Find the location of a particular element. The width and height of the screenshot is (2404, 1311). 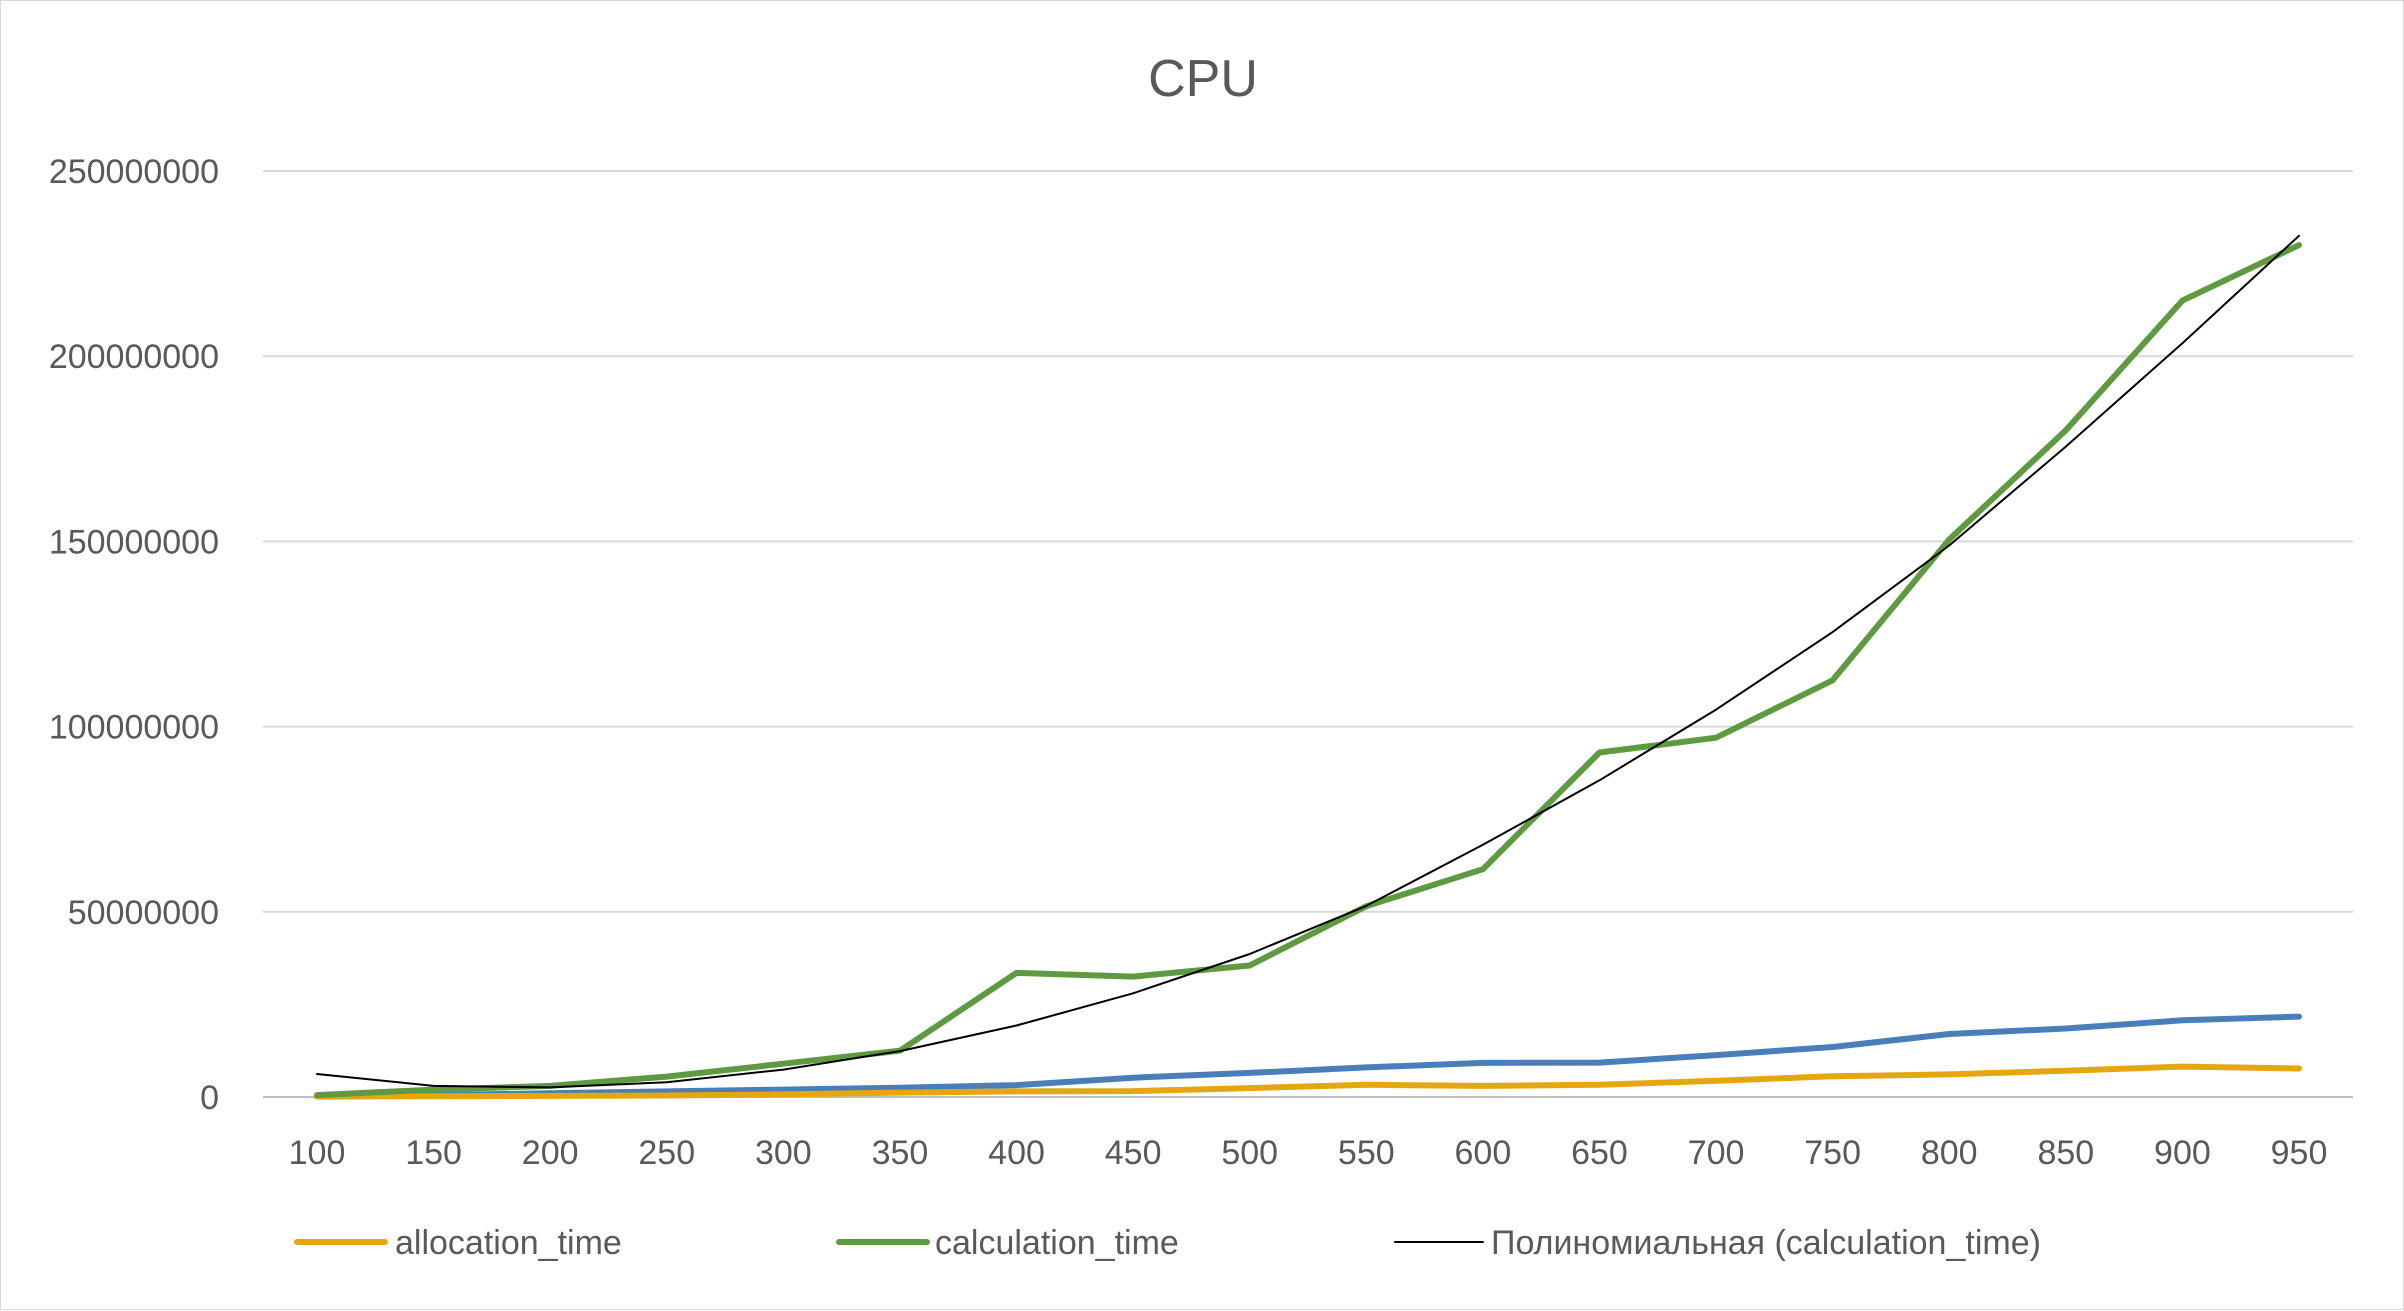

x-tick-label: 200 is located at coordinates (550, 1153).